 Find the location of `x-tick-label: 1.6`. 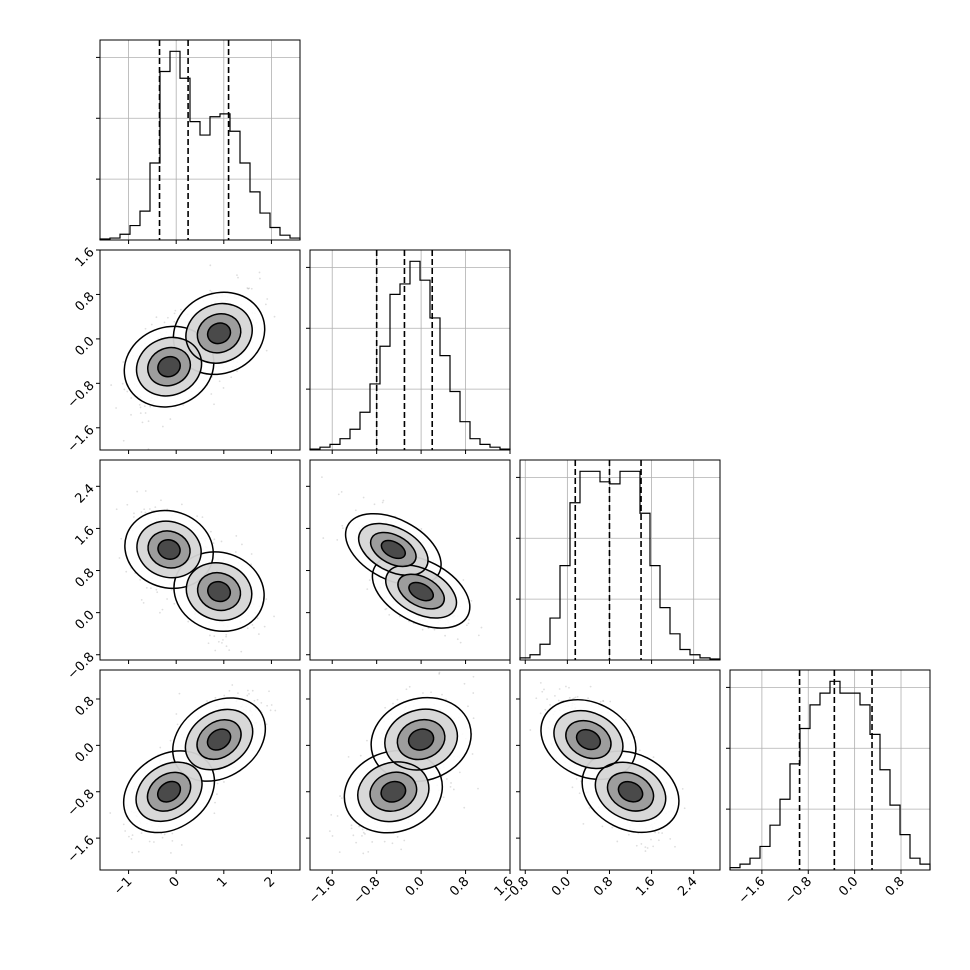

x-tick-label: 1.6 is located at coordinates (645, 886).